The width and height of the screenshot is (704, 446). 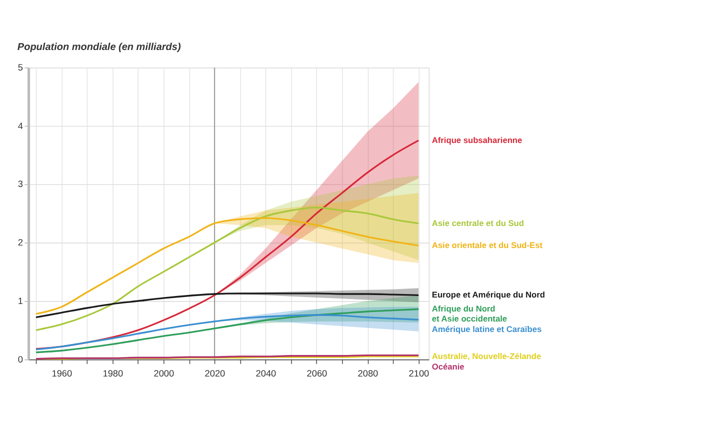 What do you see at coordinates (317, 373) in the screenshot?
I see `x-tick-label: 2060` at bounding box center [317, 373].